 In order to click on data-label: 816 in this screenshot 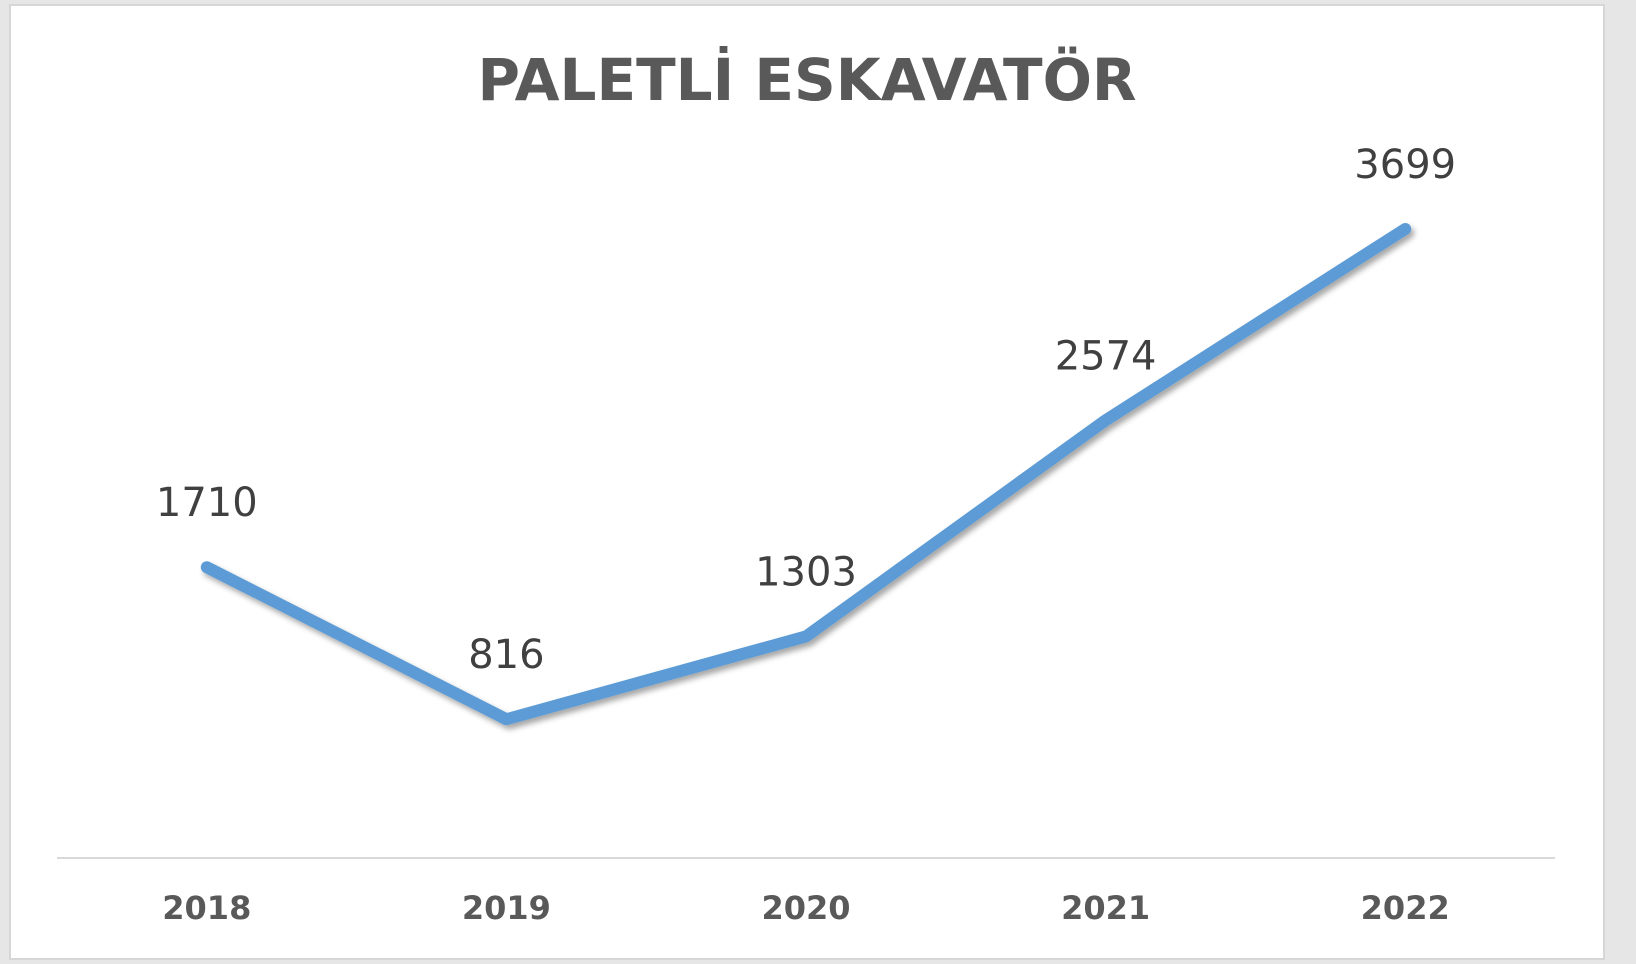, I will do `click(506, 655)`.